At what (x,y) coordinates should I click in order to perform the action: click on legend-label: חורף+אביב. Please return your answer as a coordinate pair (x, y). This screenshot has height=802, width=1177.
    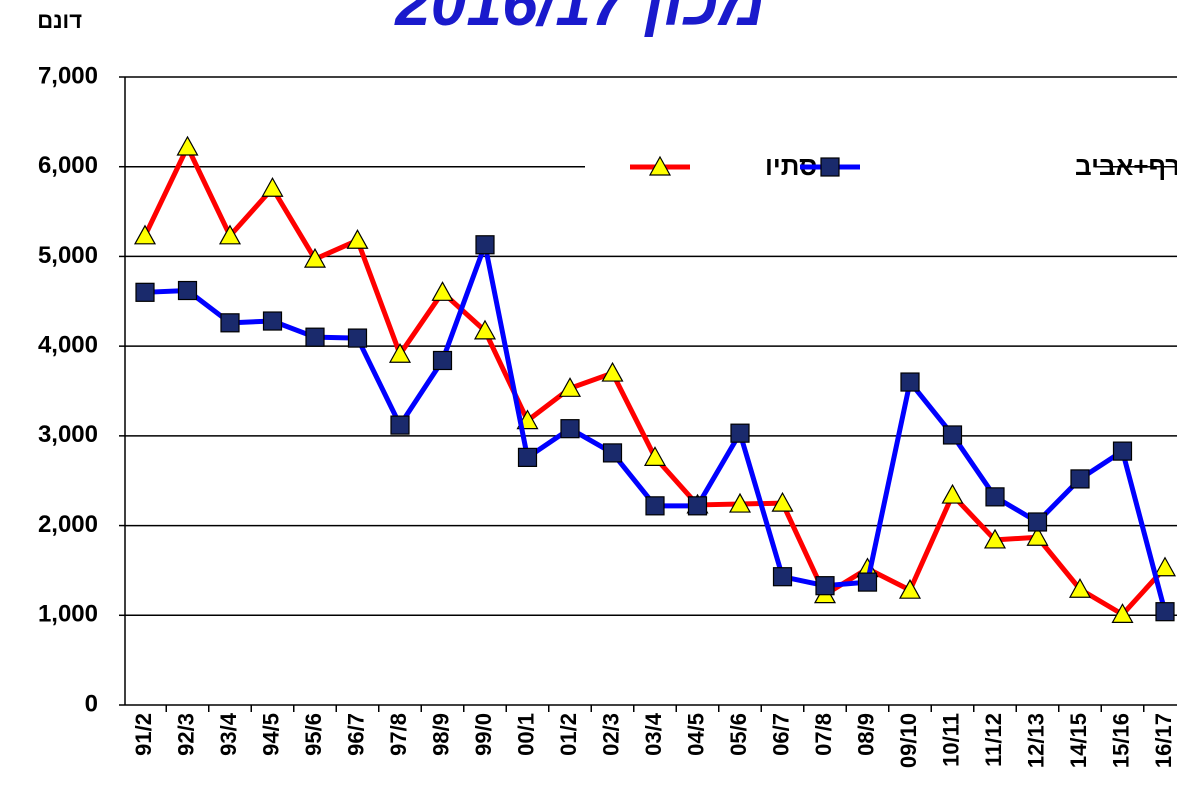
    Looking at the image, I should click on (1126, 166).